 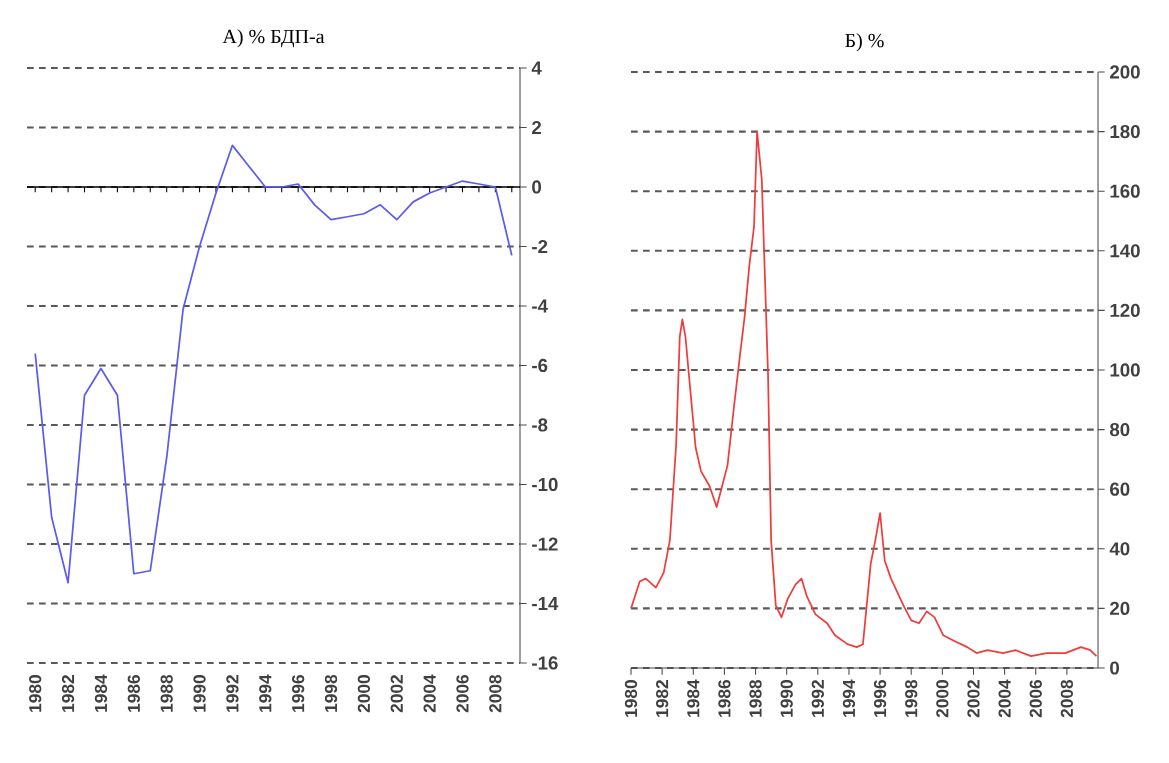 I want to click on y-tick-label: -8, so click(x=540, y=425).